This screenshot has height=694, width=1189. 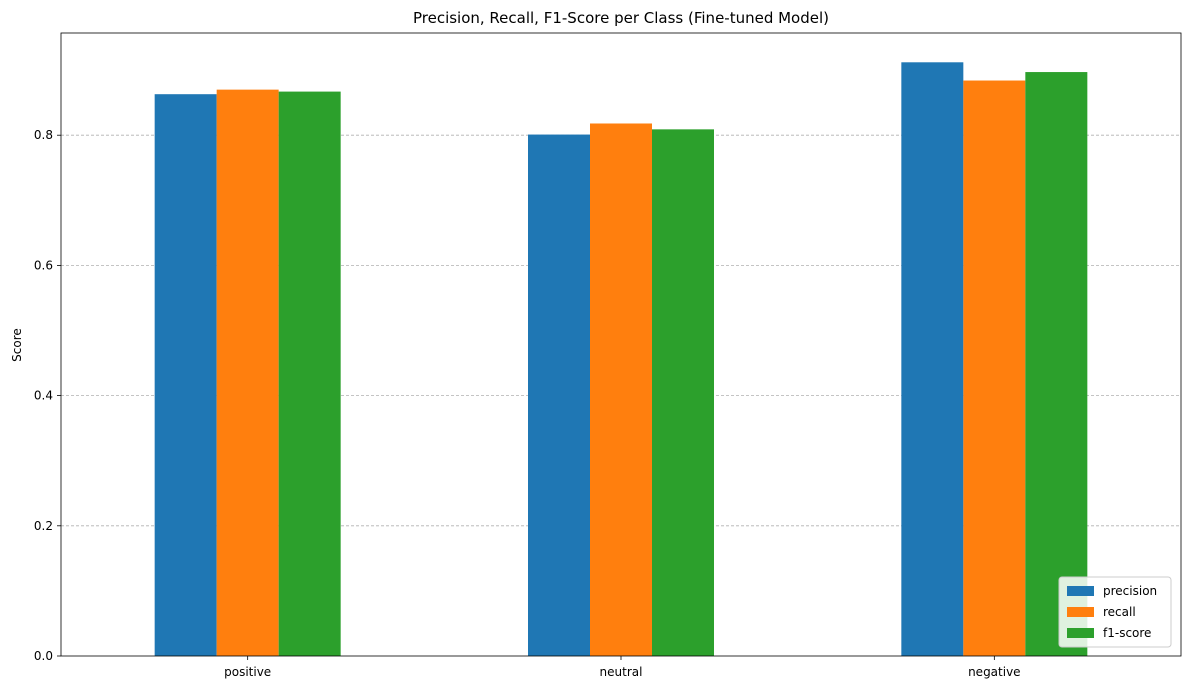 What do you see at coordinates (1080, 612) in the screenshot?
I see `legend-swatch-recall` at bounding box center [1080, 612].